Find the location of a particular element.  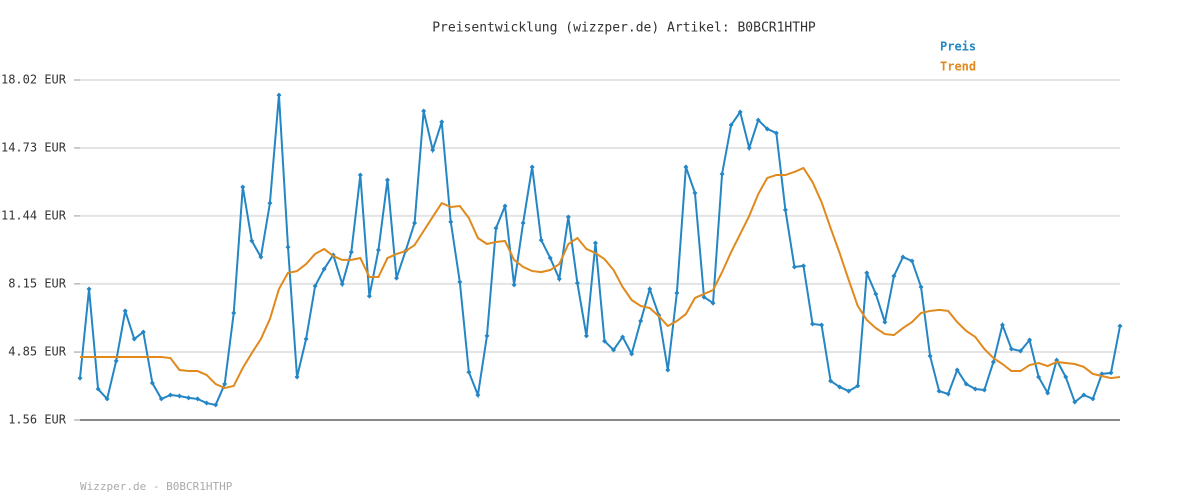

y-tick-label: 8.15 EUR is located at coordinates (37, 283).